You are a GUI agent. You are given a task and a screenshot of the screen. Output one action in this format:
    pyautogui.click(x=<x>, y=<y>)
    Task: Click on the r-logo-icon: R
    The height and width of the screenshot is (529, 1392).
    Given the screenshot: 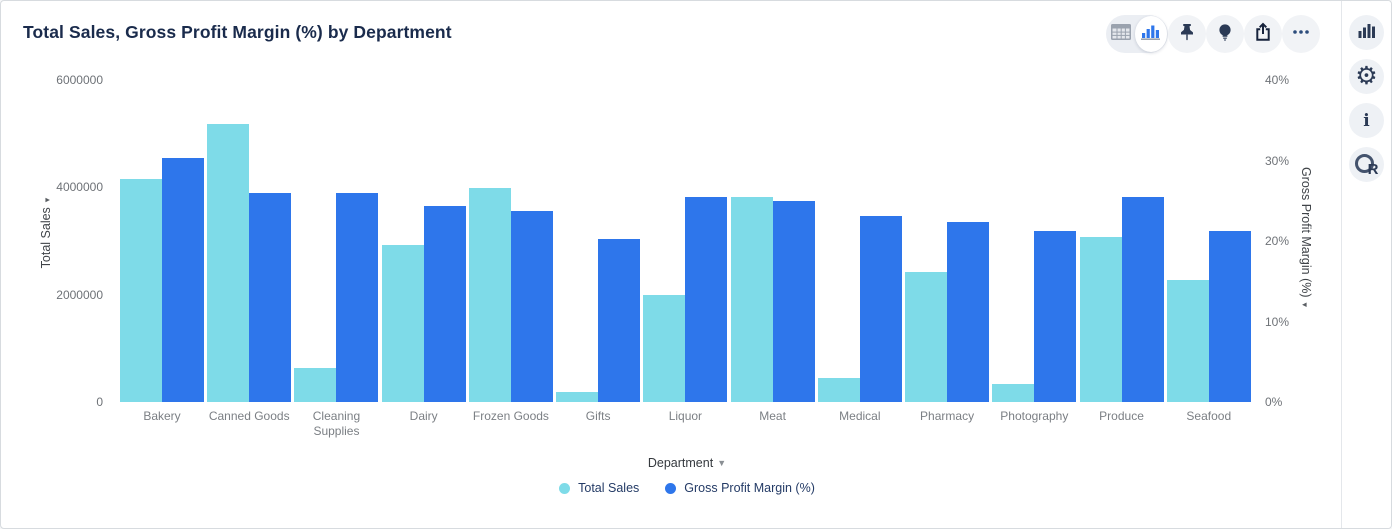 What is the action you would take?
    pyautogui.click(x=1366, y=165)
    